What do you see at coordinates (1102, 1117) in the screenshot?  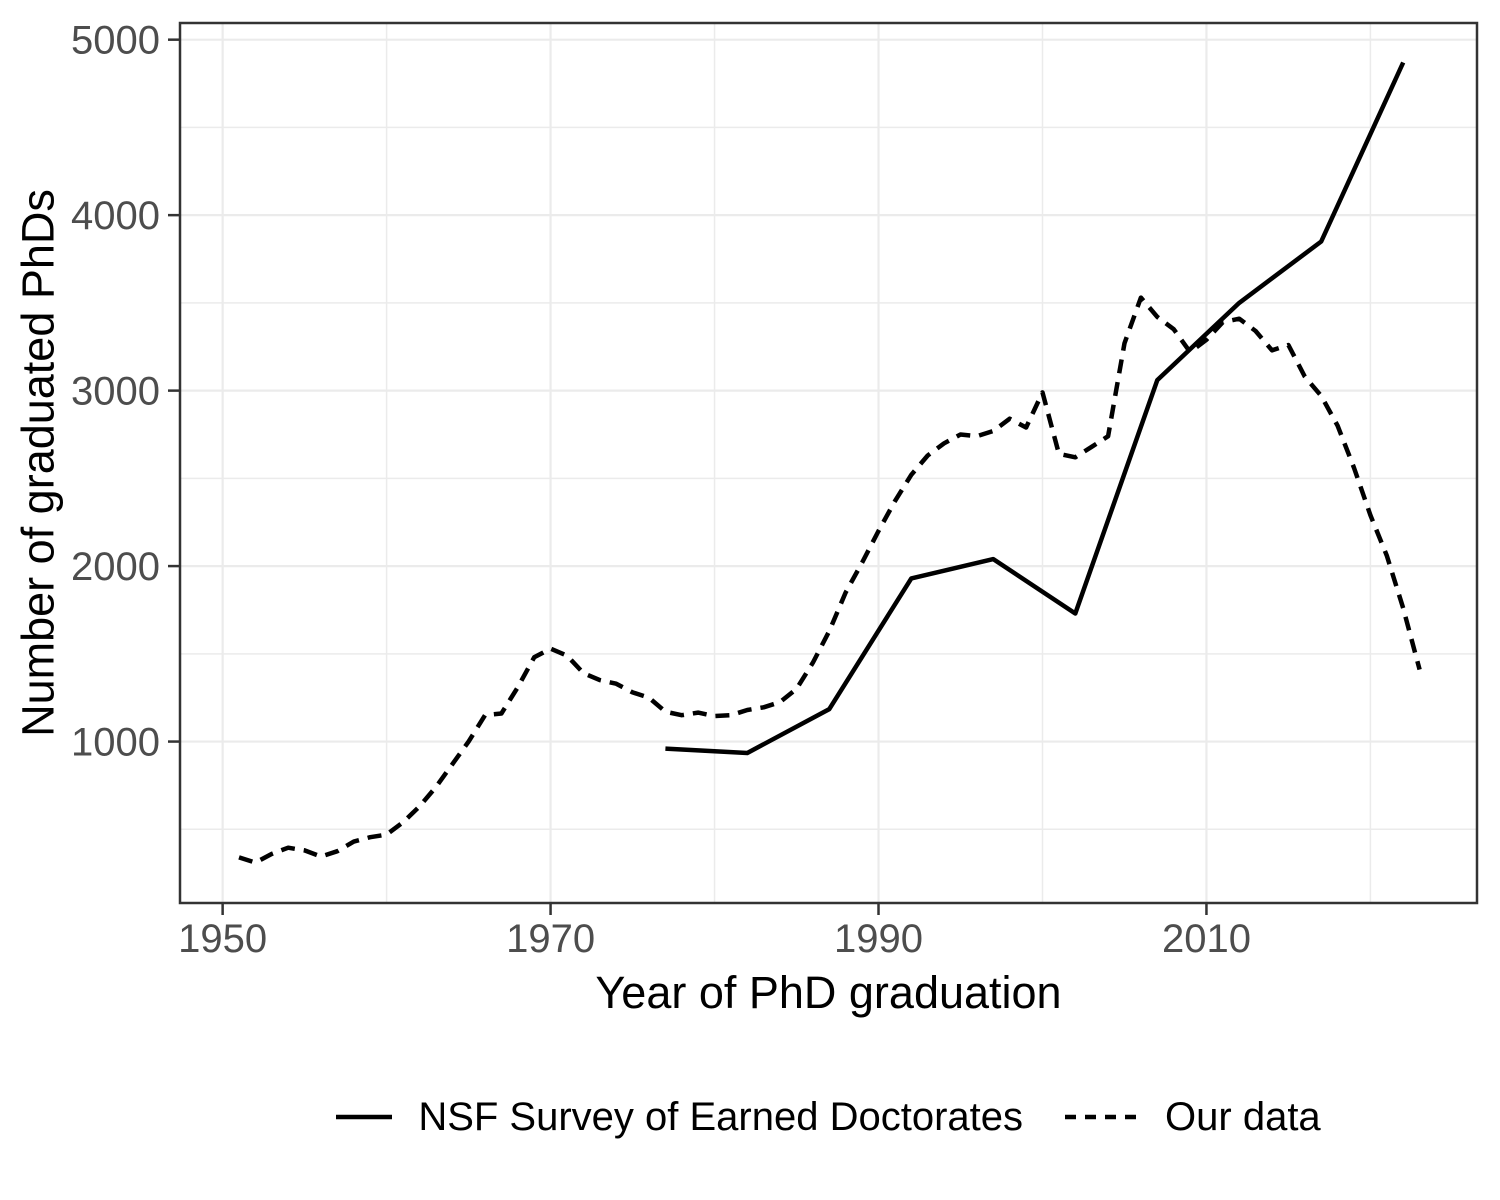 I see `dashed-line-key-icon` at bounding box center [1102, 1117].